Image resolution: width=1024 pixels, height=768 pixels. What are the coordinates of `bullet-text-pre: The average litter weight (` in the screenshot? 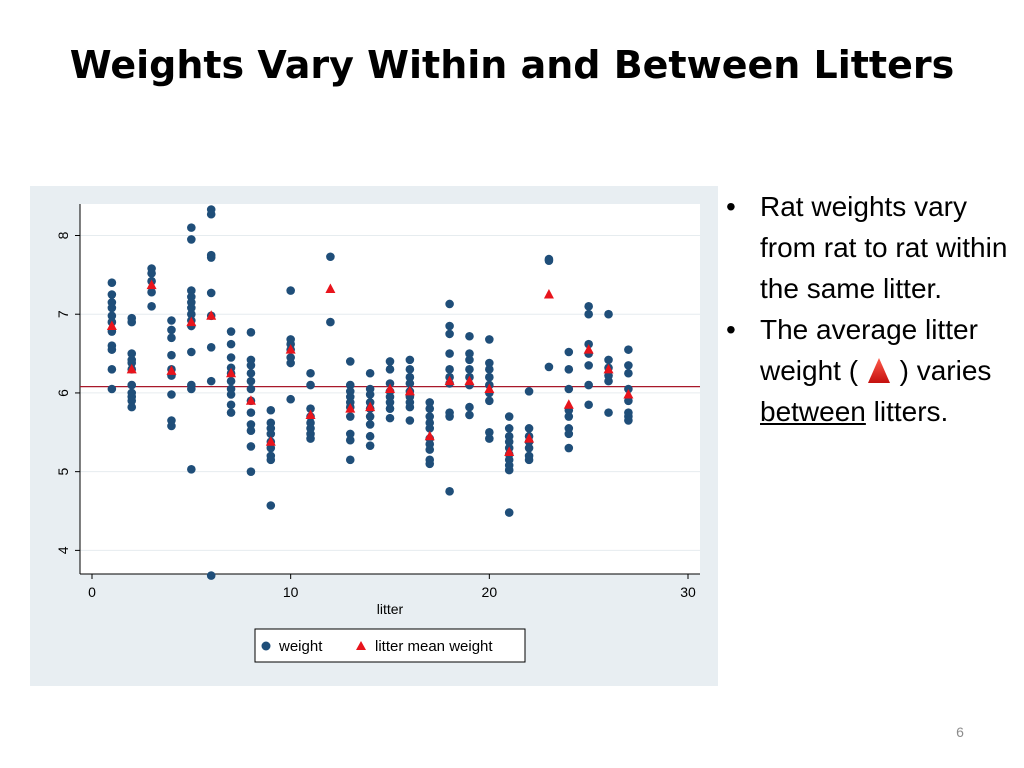 It's located at (869, 350).